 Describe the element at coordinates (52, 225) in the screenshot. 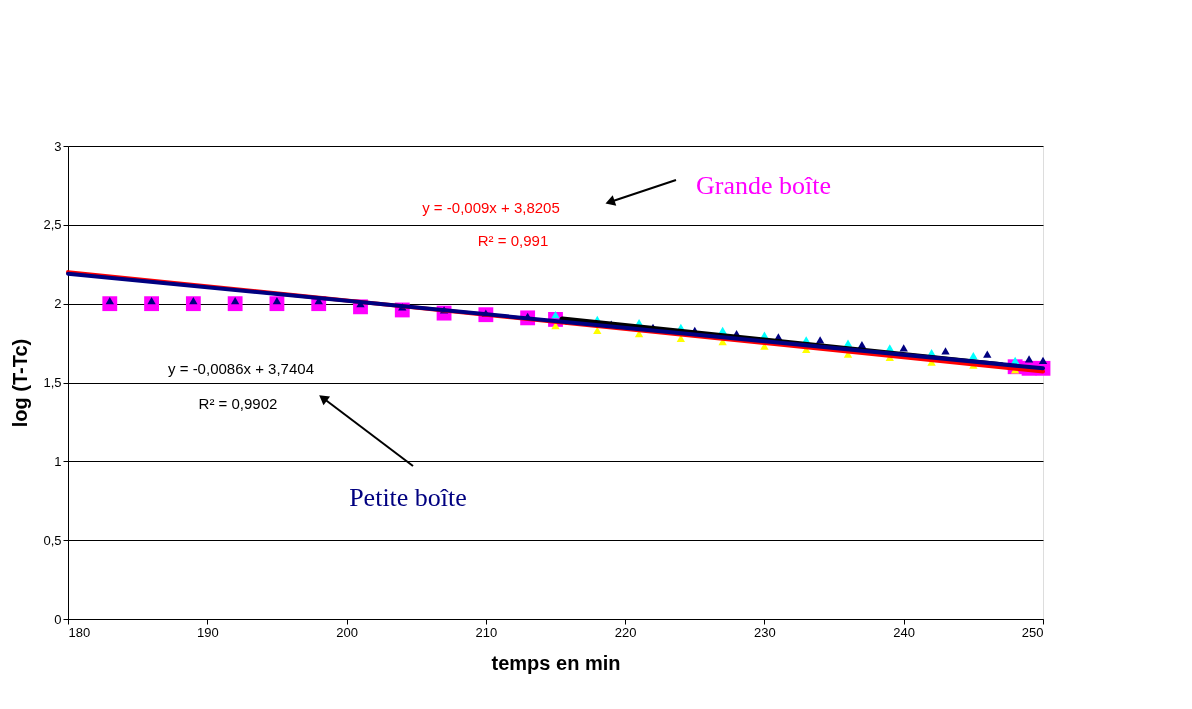

I see `y-tick-label: 2,5` at that location.